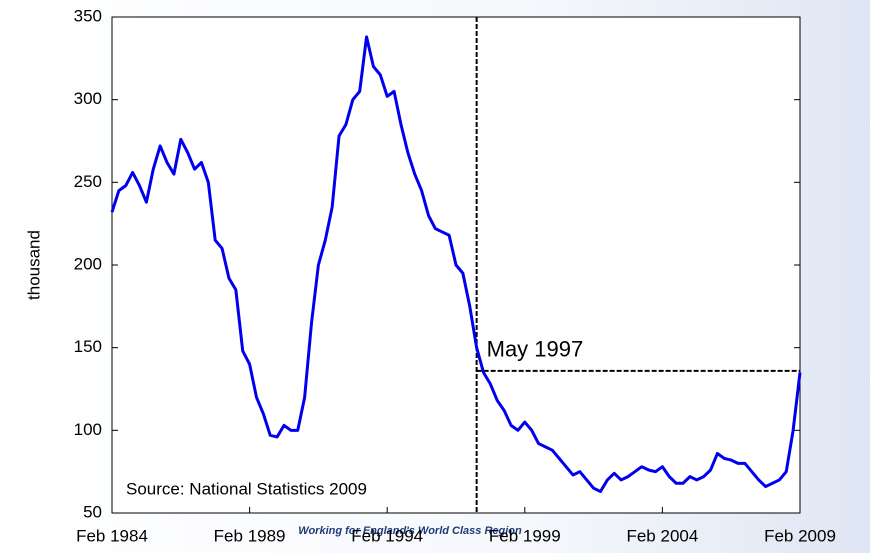 The height and width of the screenshot is (553, 870). I want to click on x-tick-label: Feb 1999, so click(525, 535).